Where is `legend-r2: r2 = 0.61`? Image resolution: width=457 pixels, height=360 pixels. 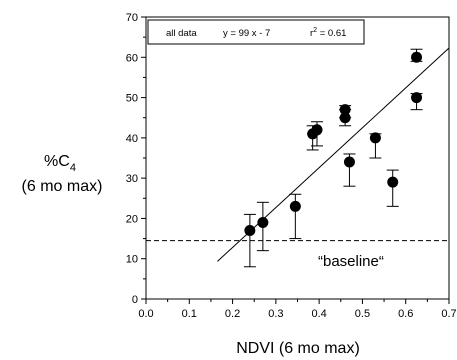 legend-r2: r2 = 0.61 is located at coordinates (328, 33).